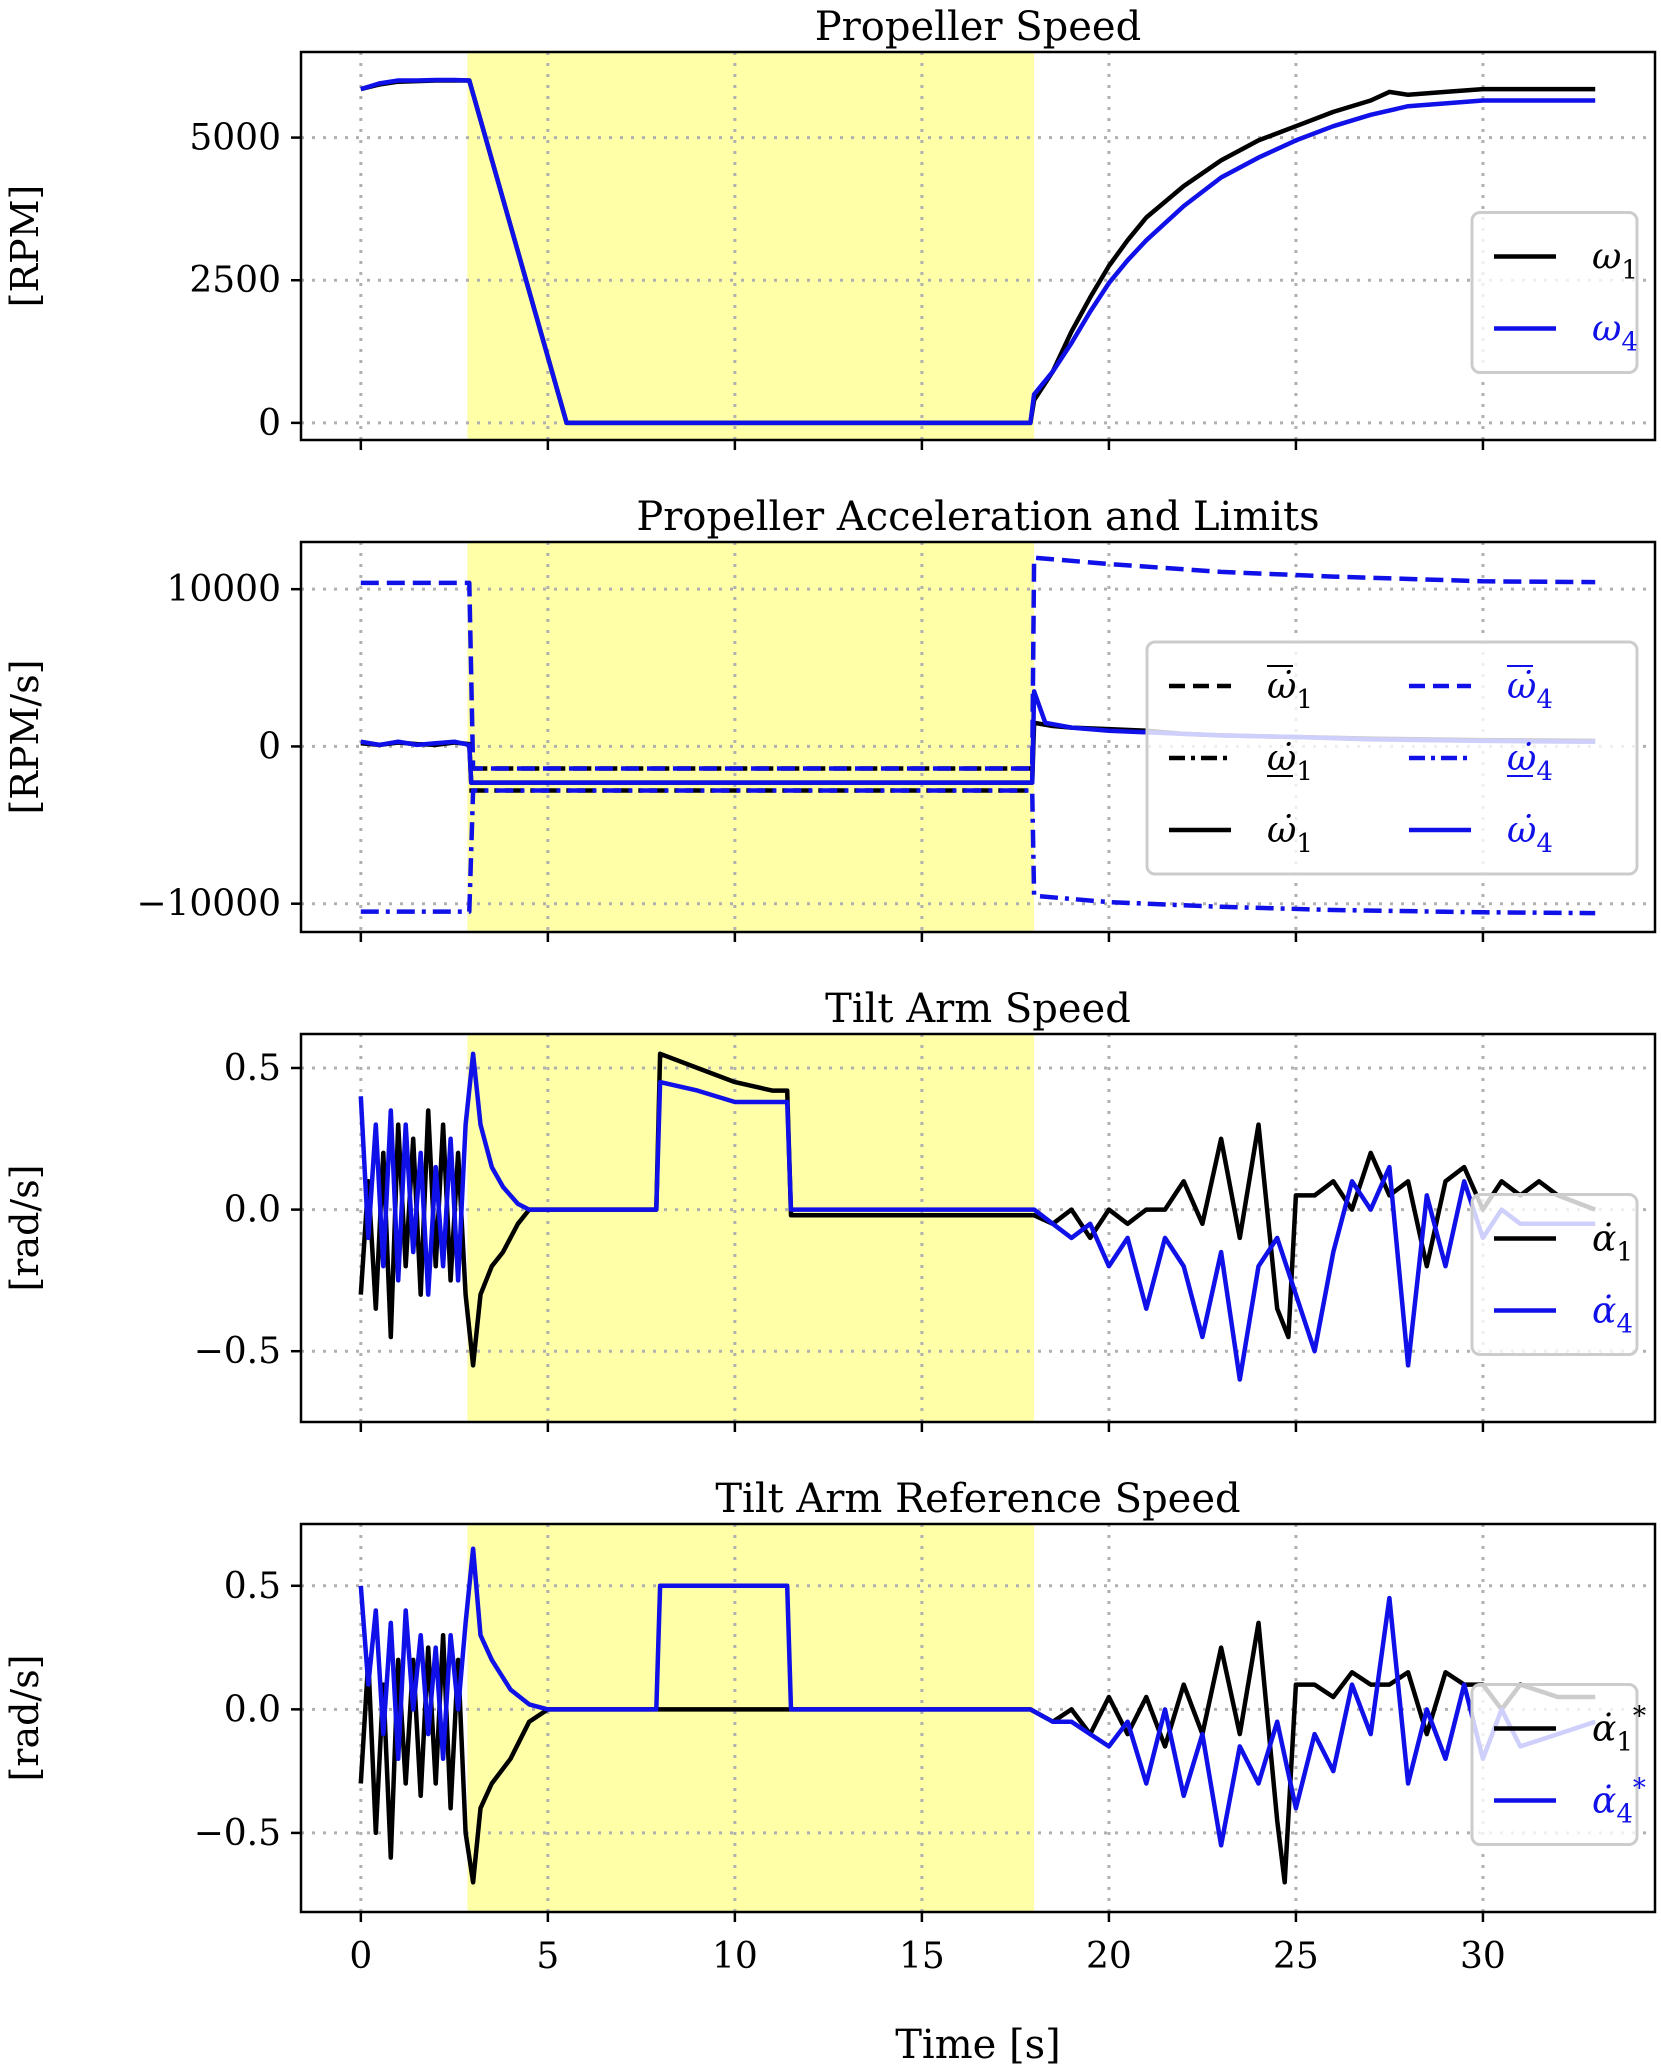 The height and width of the screenshot is (2071, 1661). I want to click on legend-label-2-star: *, so click(1639, 1789).